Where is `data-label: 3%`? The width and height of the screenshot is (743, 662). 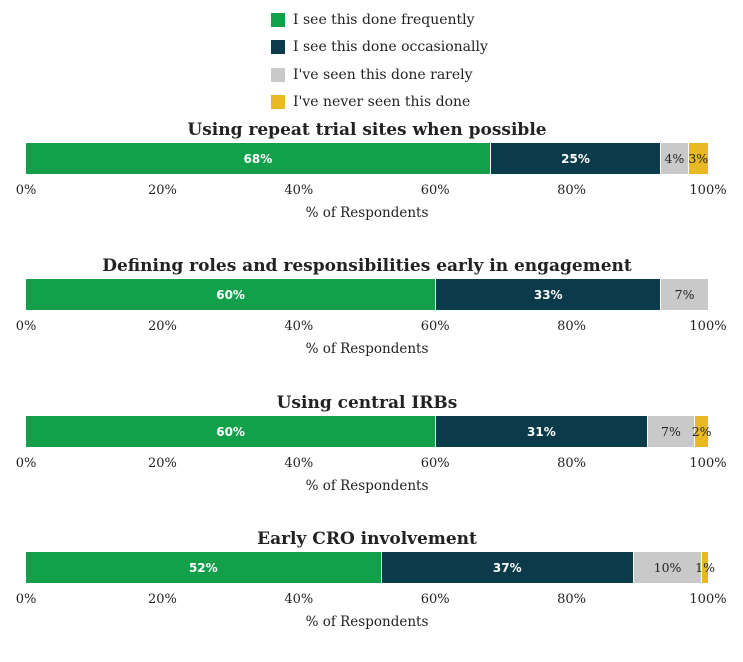 data-label: 3% is located at coordinates (698, 158).